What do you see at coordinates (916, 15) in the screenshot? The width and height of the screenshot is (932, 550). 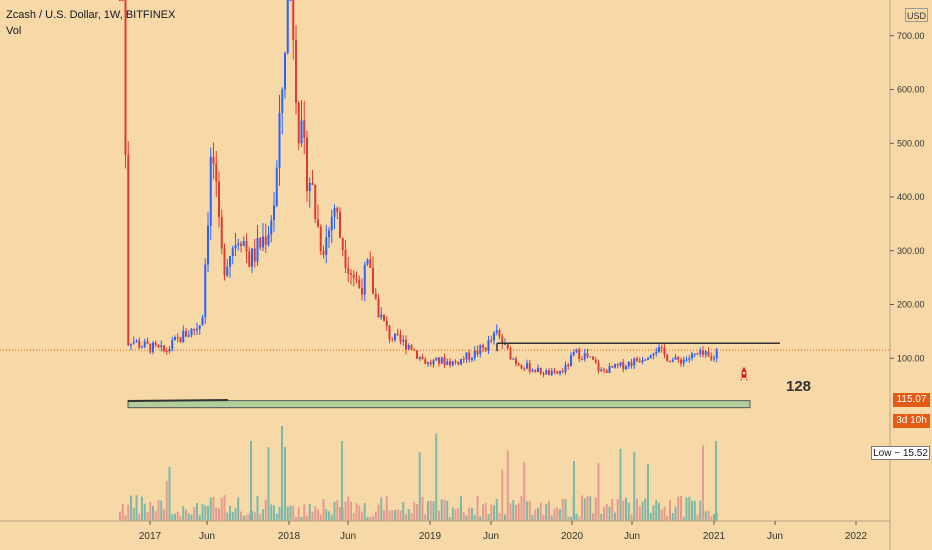 I see `currency-button: USD` at bounding box center [916, 15].